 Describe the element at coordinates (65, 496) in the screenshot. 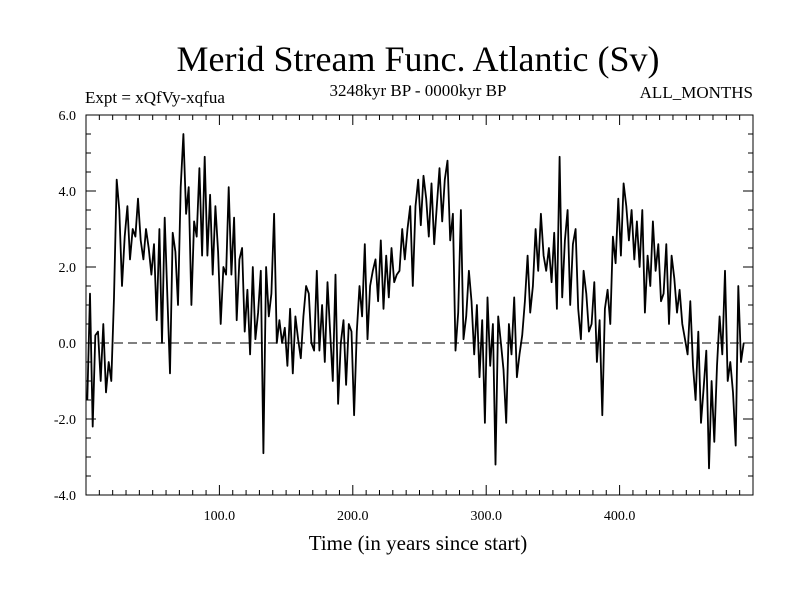

I see `y-tick-label: -4.0` at that location.